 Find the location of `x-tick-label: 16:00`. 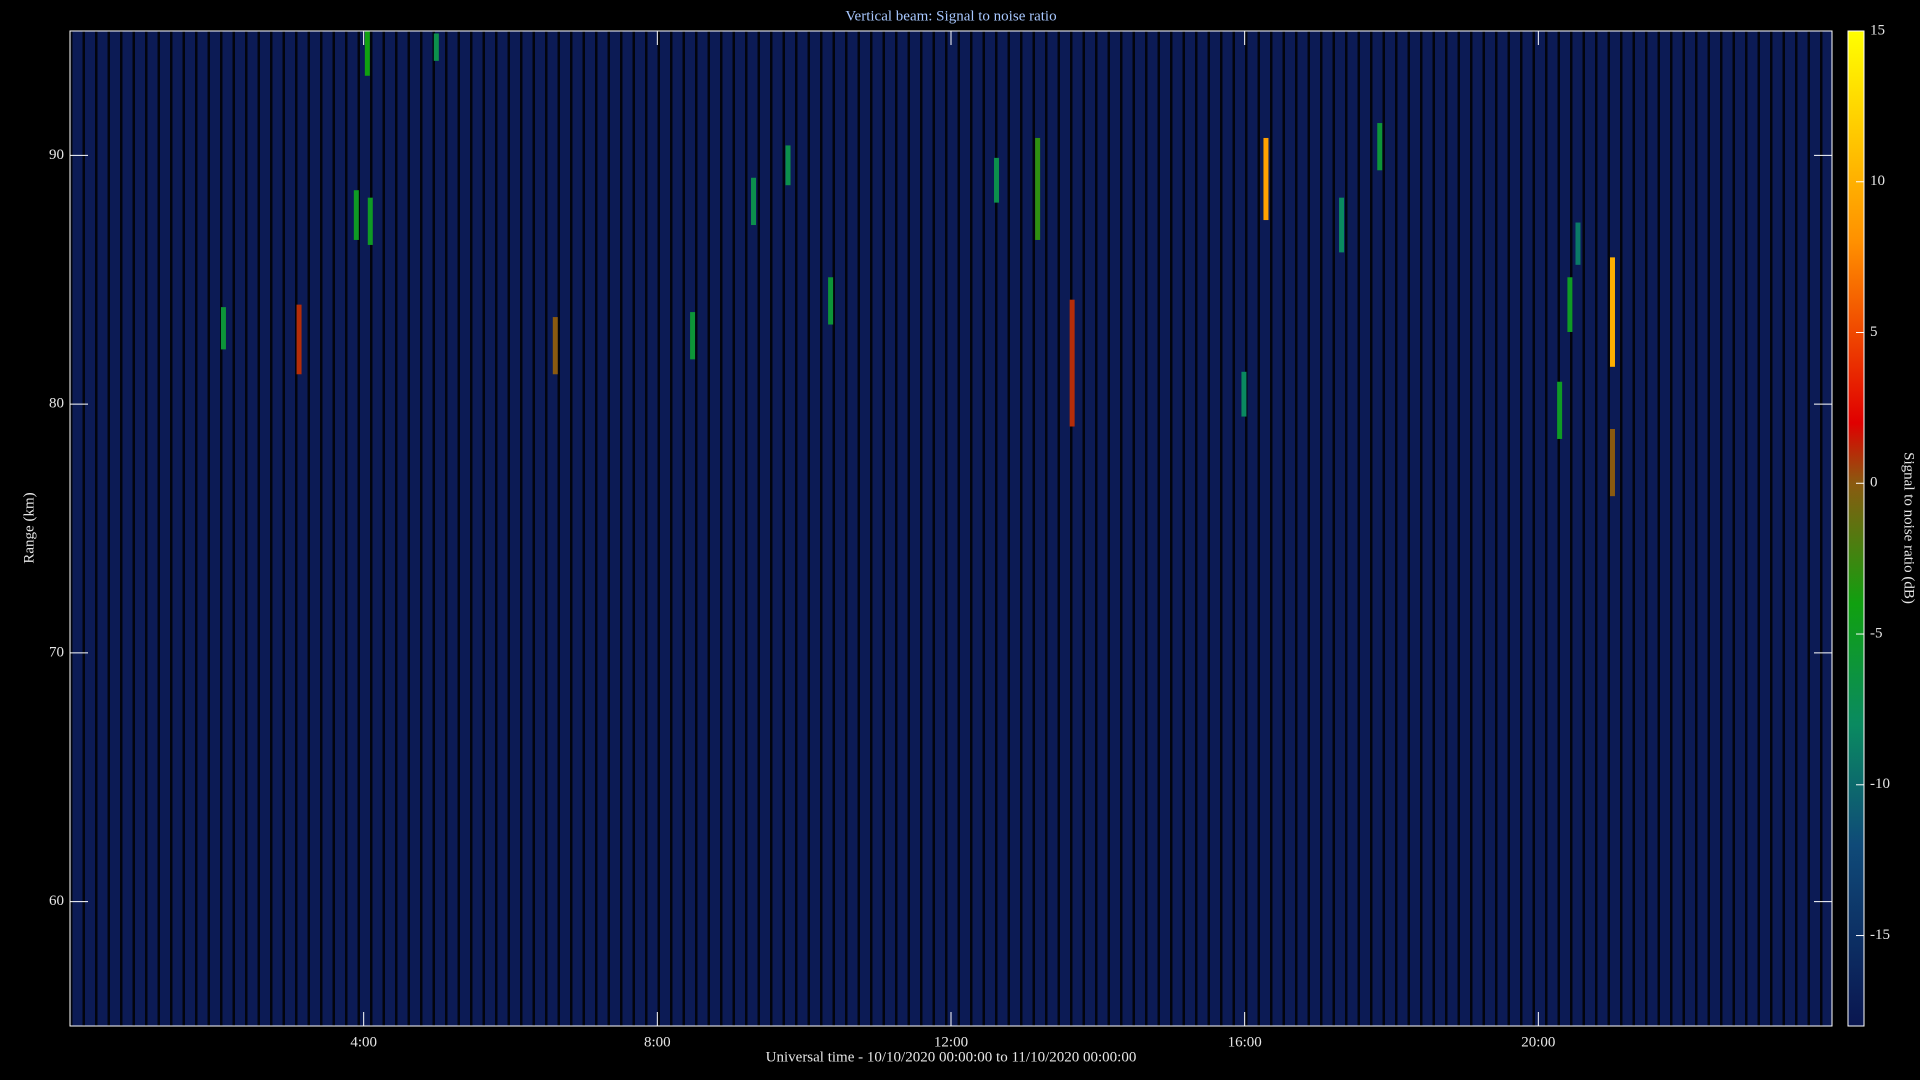

x-tick-label: 16:00 is located at coordinates (1245, 1042).